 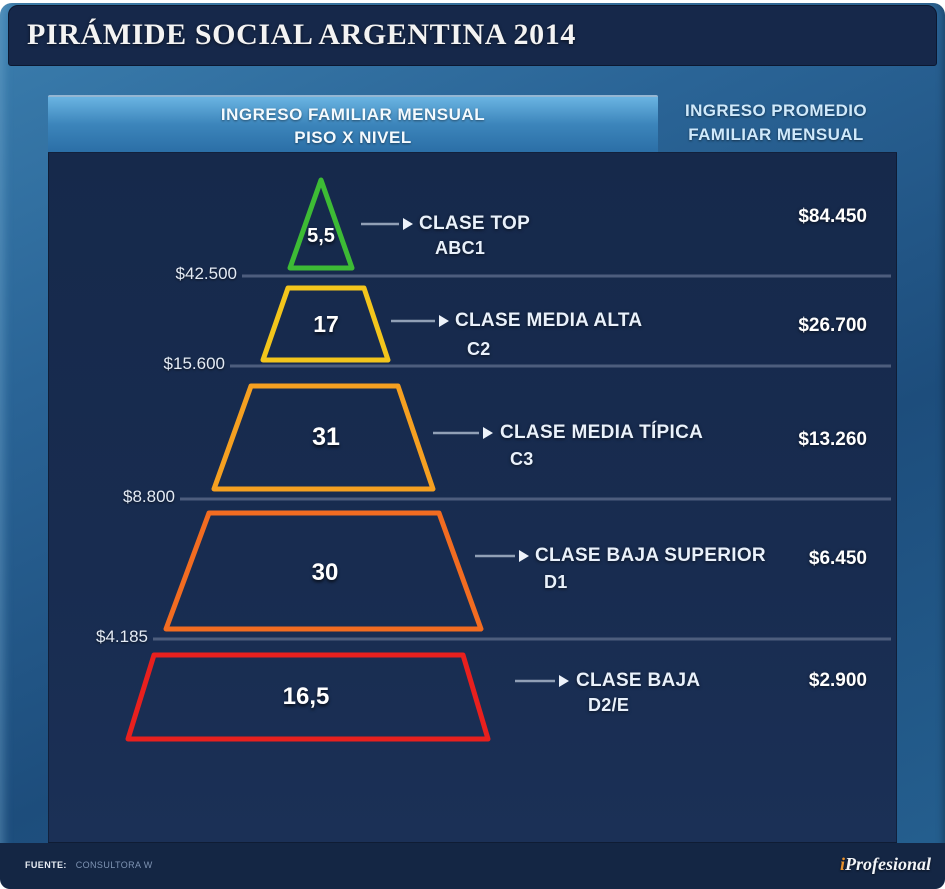 I want to click on footer-bar: FUENTE: CONSULTORA W iProfesional, so click(x=472, y=866).